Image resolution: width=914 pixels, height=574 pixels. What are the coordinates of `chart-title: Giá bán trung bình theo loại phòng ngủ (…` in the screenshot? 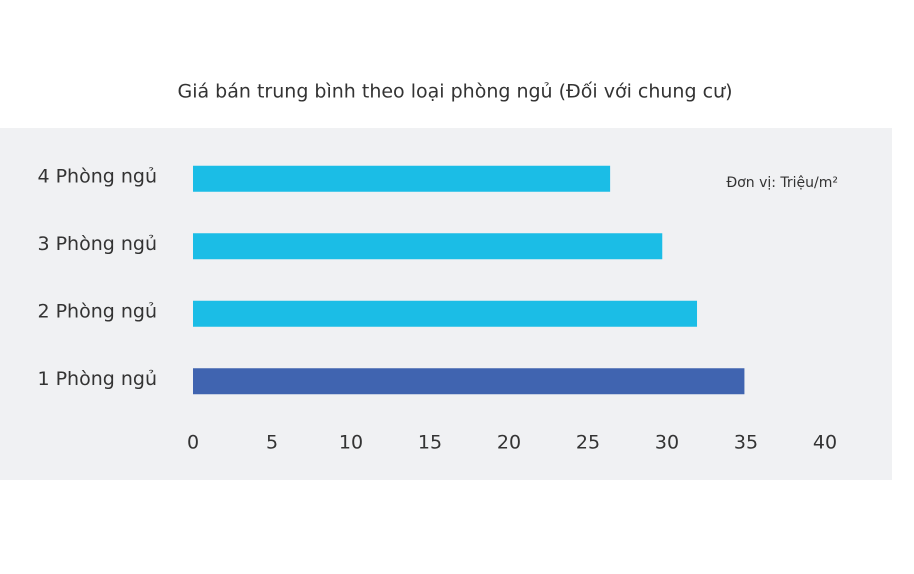 It's located at (455, 92).